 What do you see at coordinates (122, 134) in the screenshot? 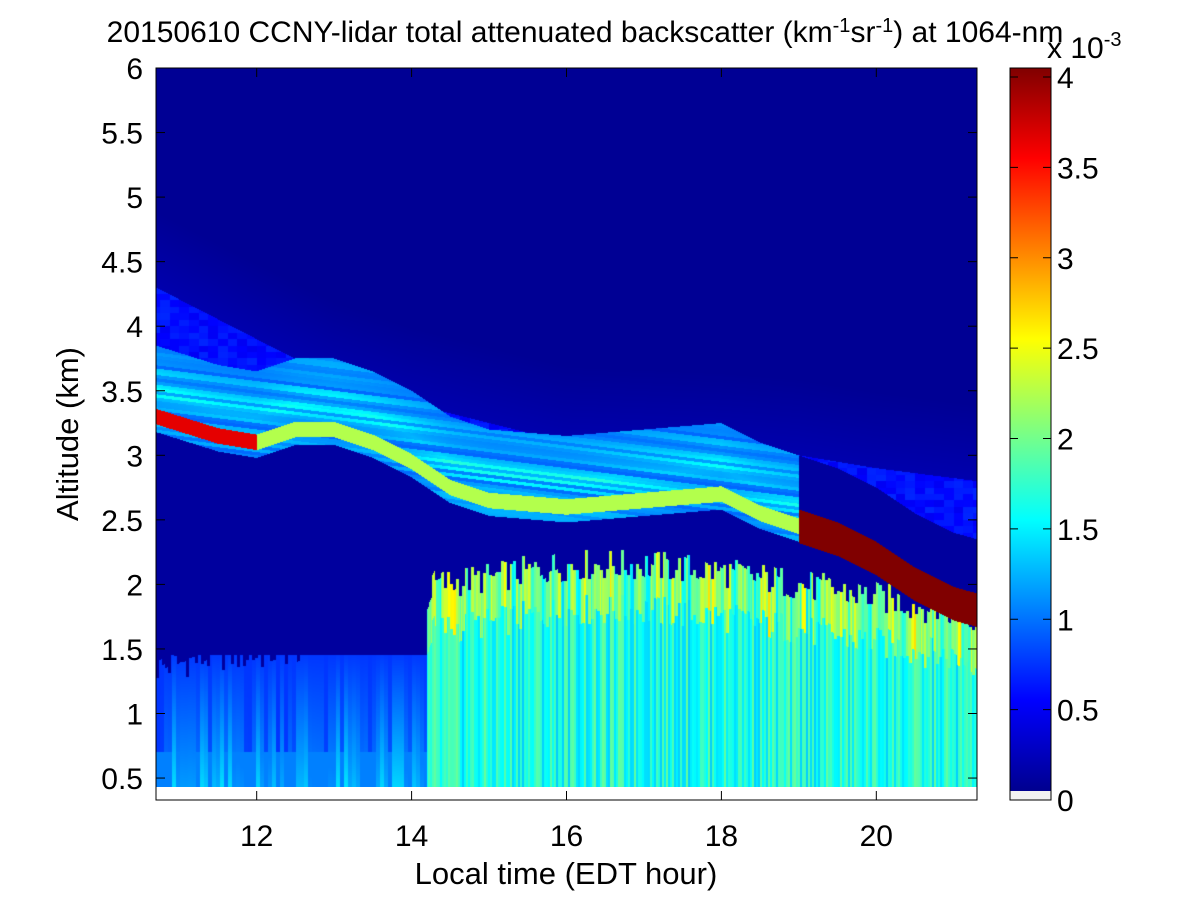
I see `y-tick-label: 5.5` at bounding box center [122, 134].